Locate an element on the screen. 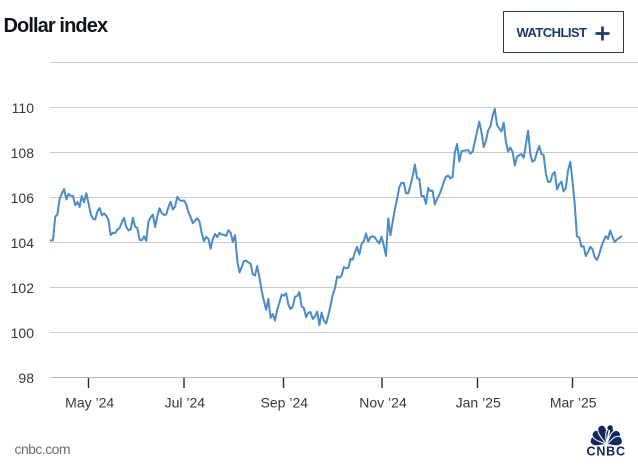 This screenshot has height=467, width=638. svg-text: 104 is located at coordinates (23, 243).